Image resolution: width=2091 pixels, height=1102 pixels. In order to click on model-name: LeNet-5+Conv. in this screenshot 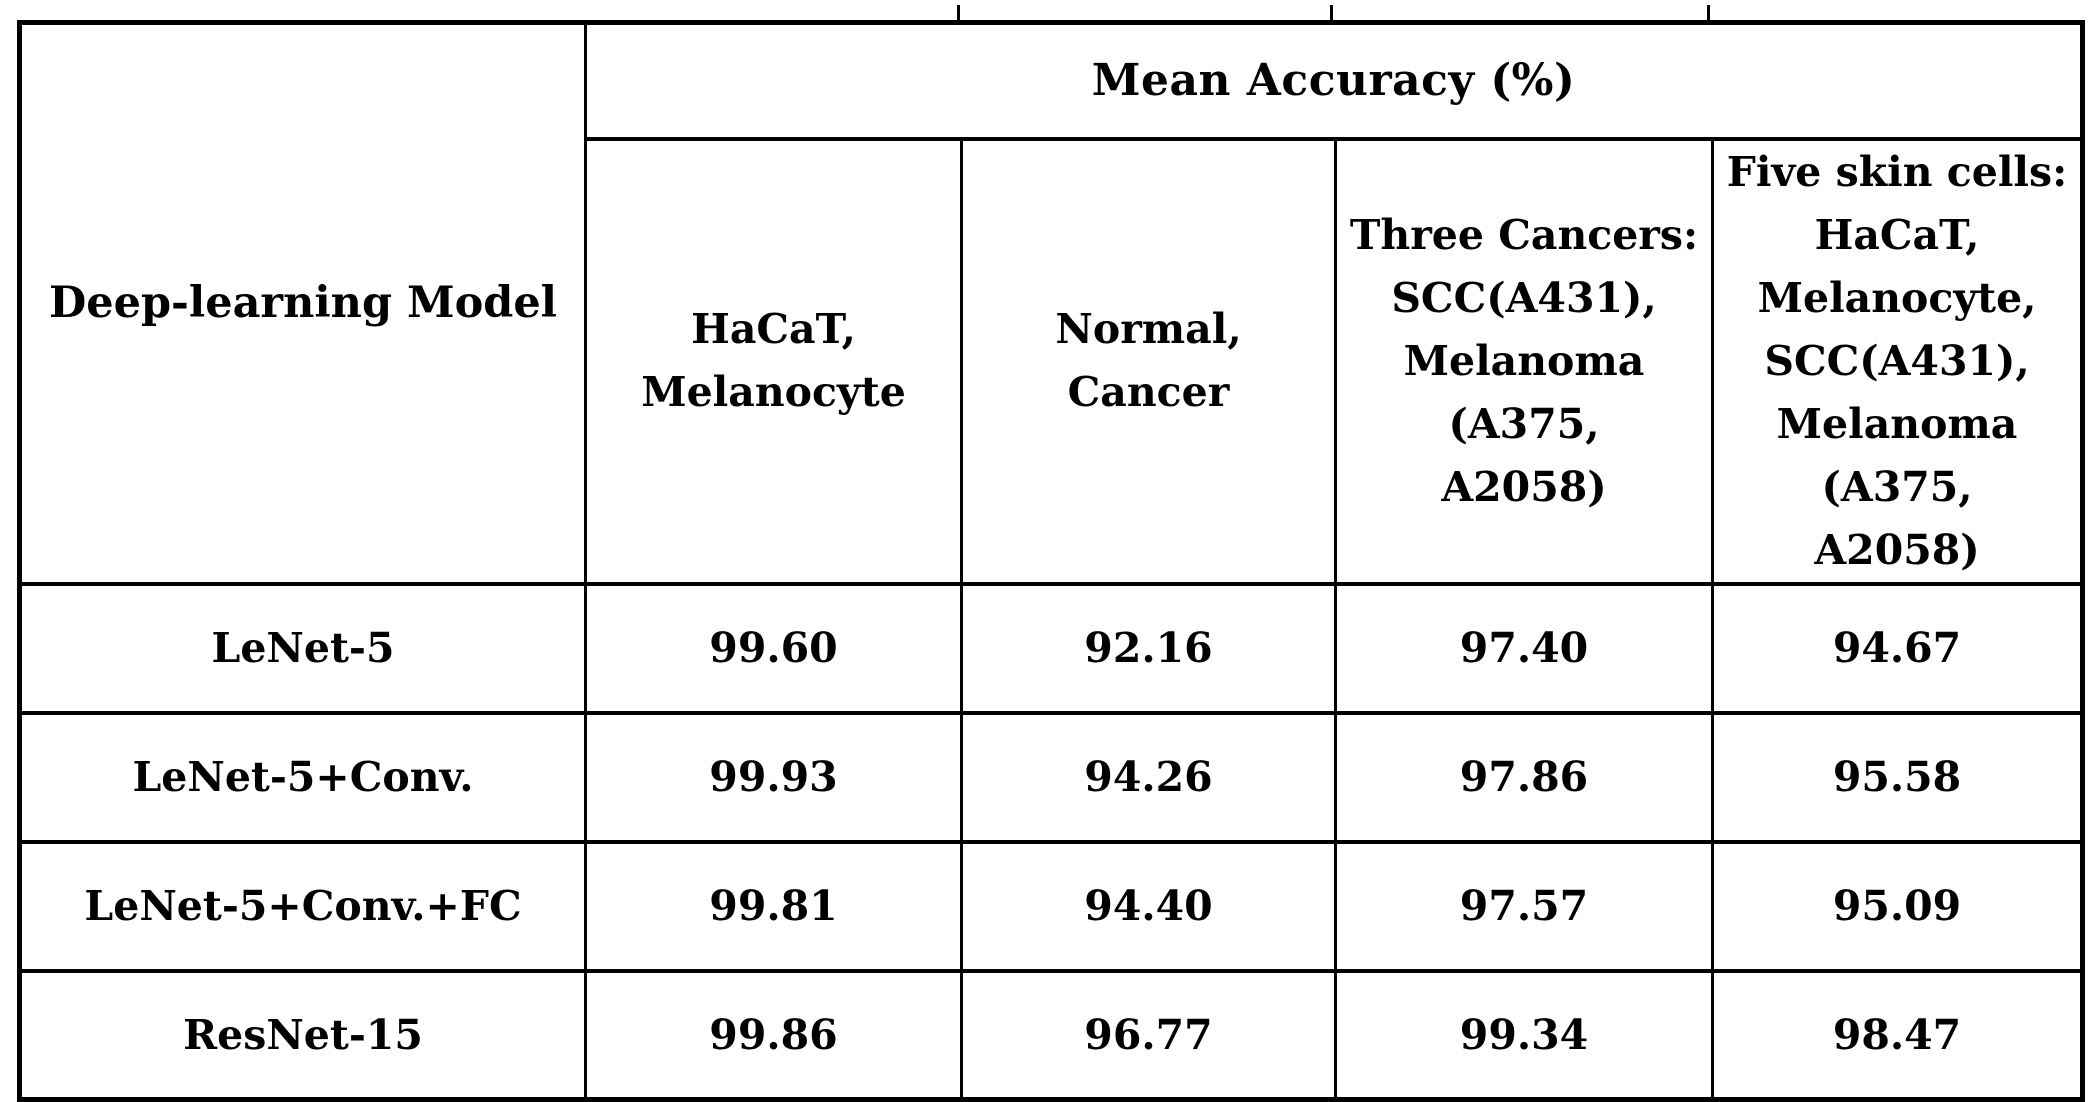, I will do `click(302, 777)`.